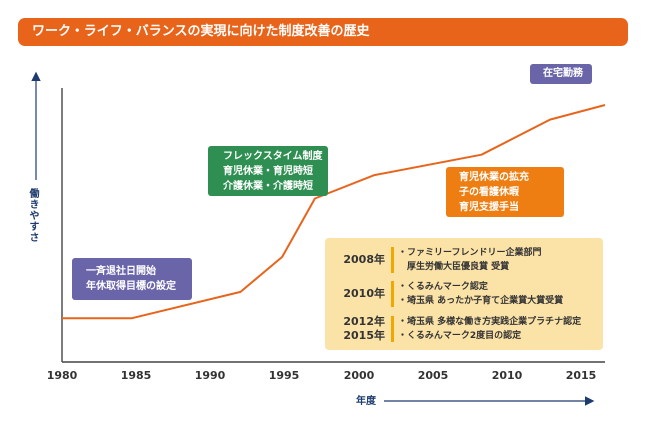 The height and width of the screenshot is (426, 648). What do you see at coordinates (364, 335) in the screenshot?
I see `award-year: 2015年` at bounding box center [364, 335].